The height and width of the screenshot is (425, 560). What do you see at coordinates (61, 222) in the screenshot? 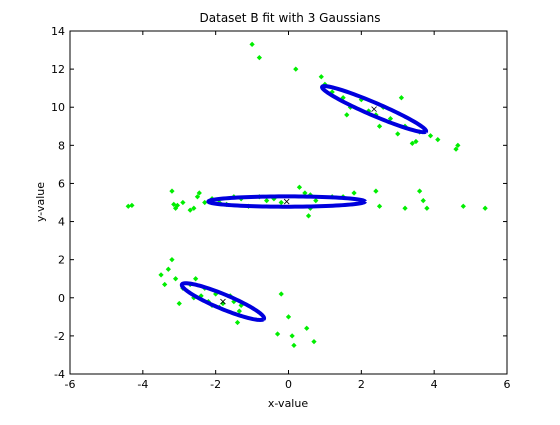
I see `y-tick-label: 4` at bounding box center [61, 222].